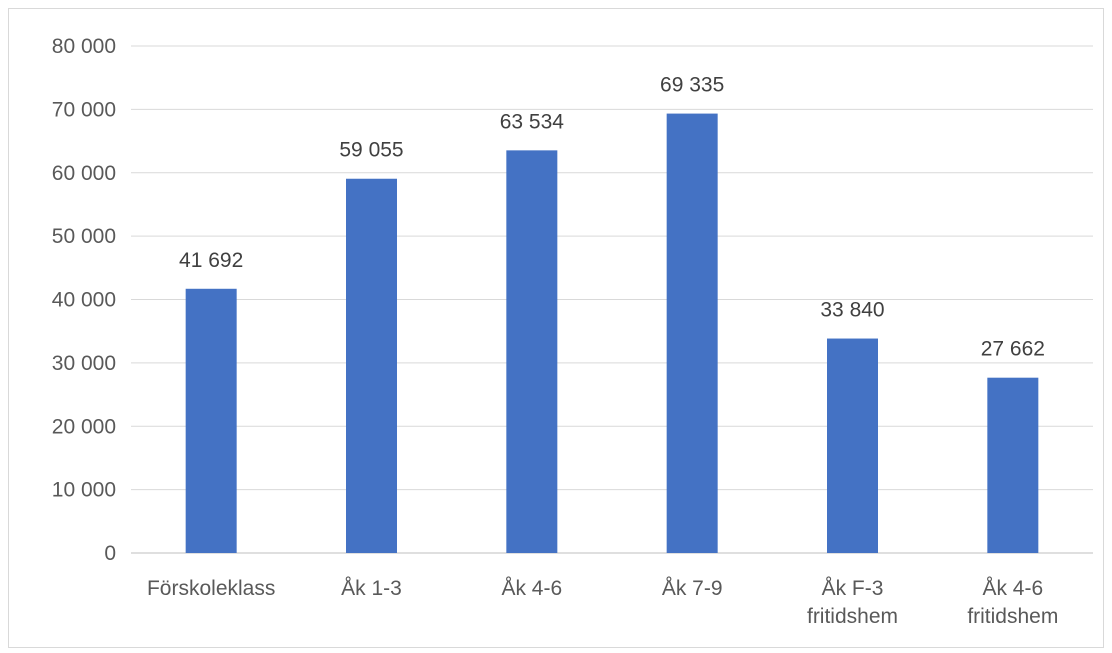 The height and width of the screenshot is (653, 1112). Describe the element at coordinates (853, 588) in the screenshot. I see `x-category-label: Åk F-3` at that location.